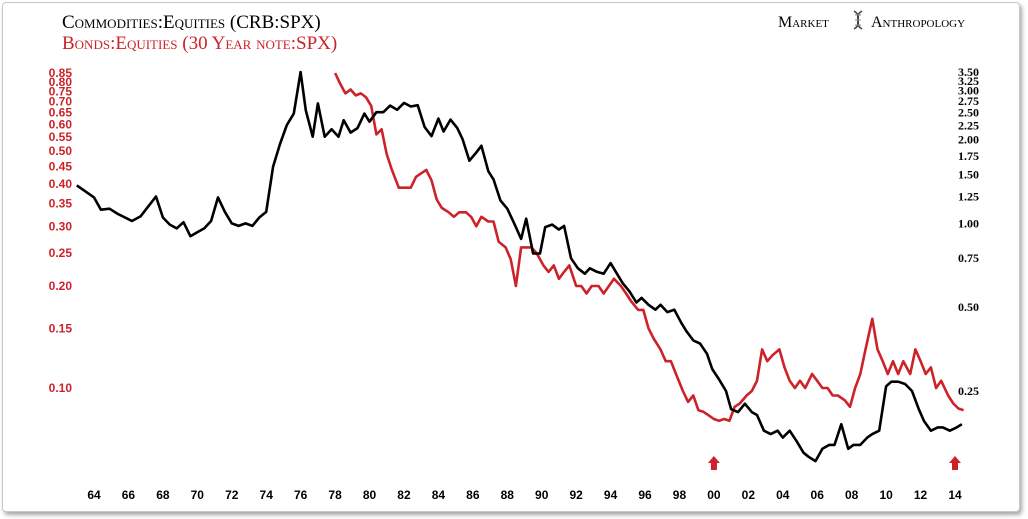 This screenshot has width=1028, height=519. I want to click on right-tick-label: 0.50, so click(968, 307).